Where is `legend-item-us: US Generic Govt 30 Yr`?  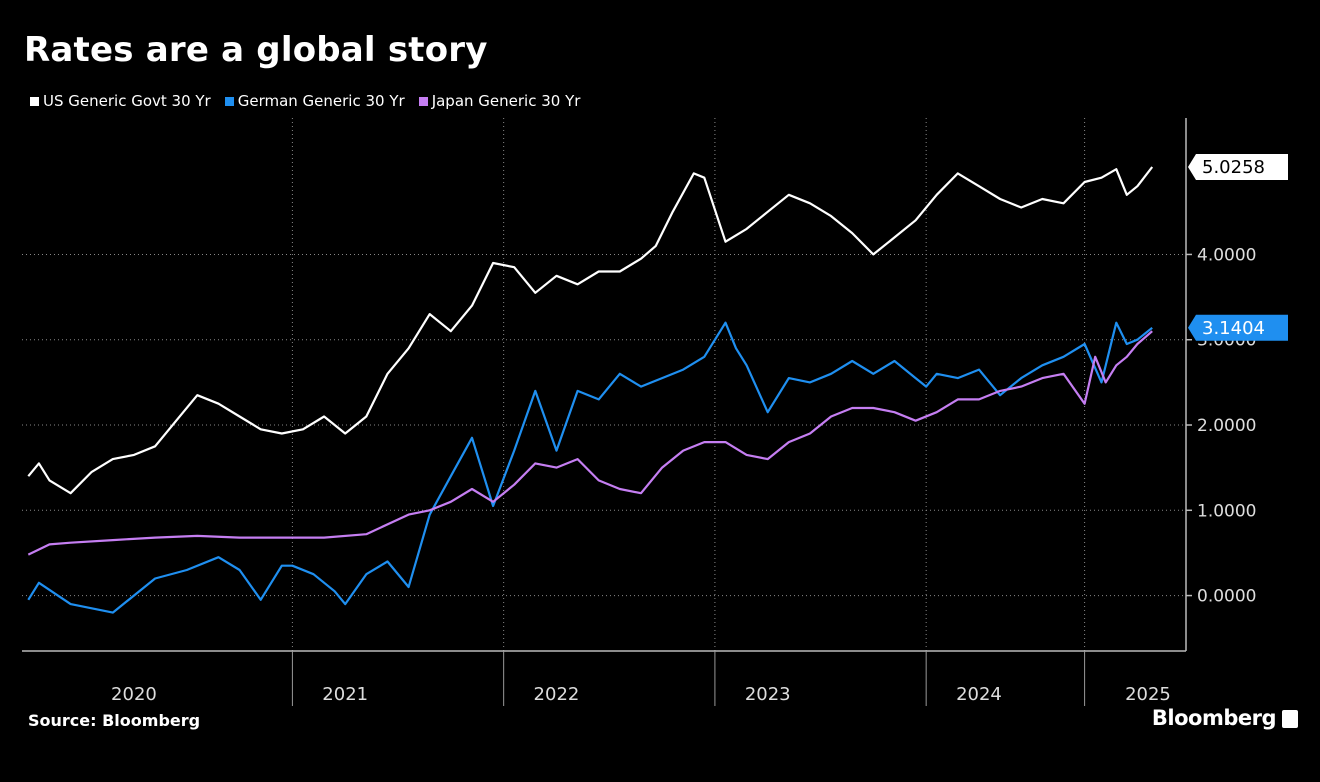
legend-item-us: US Generic Govt 30 Yr is located at coordinates (120, 101).